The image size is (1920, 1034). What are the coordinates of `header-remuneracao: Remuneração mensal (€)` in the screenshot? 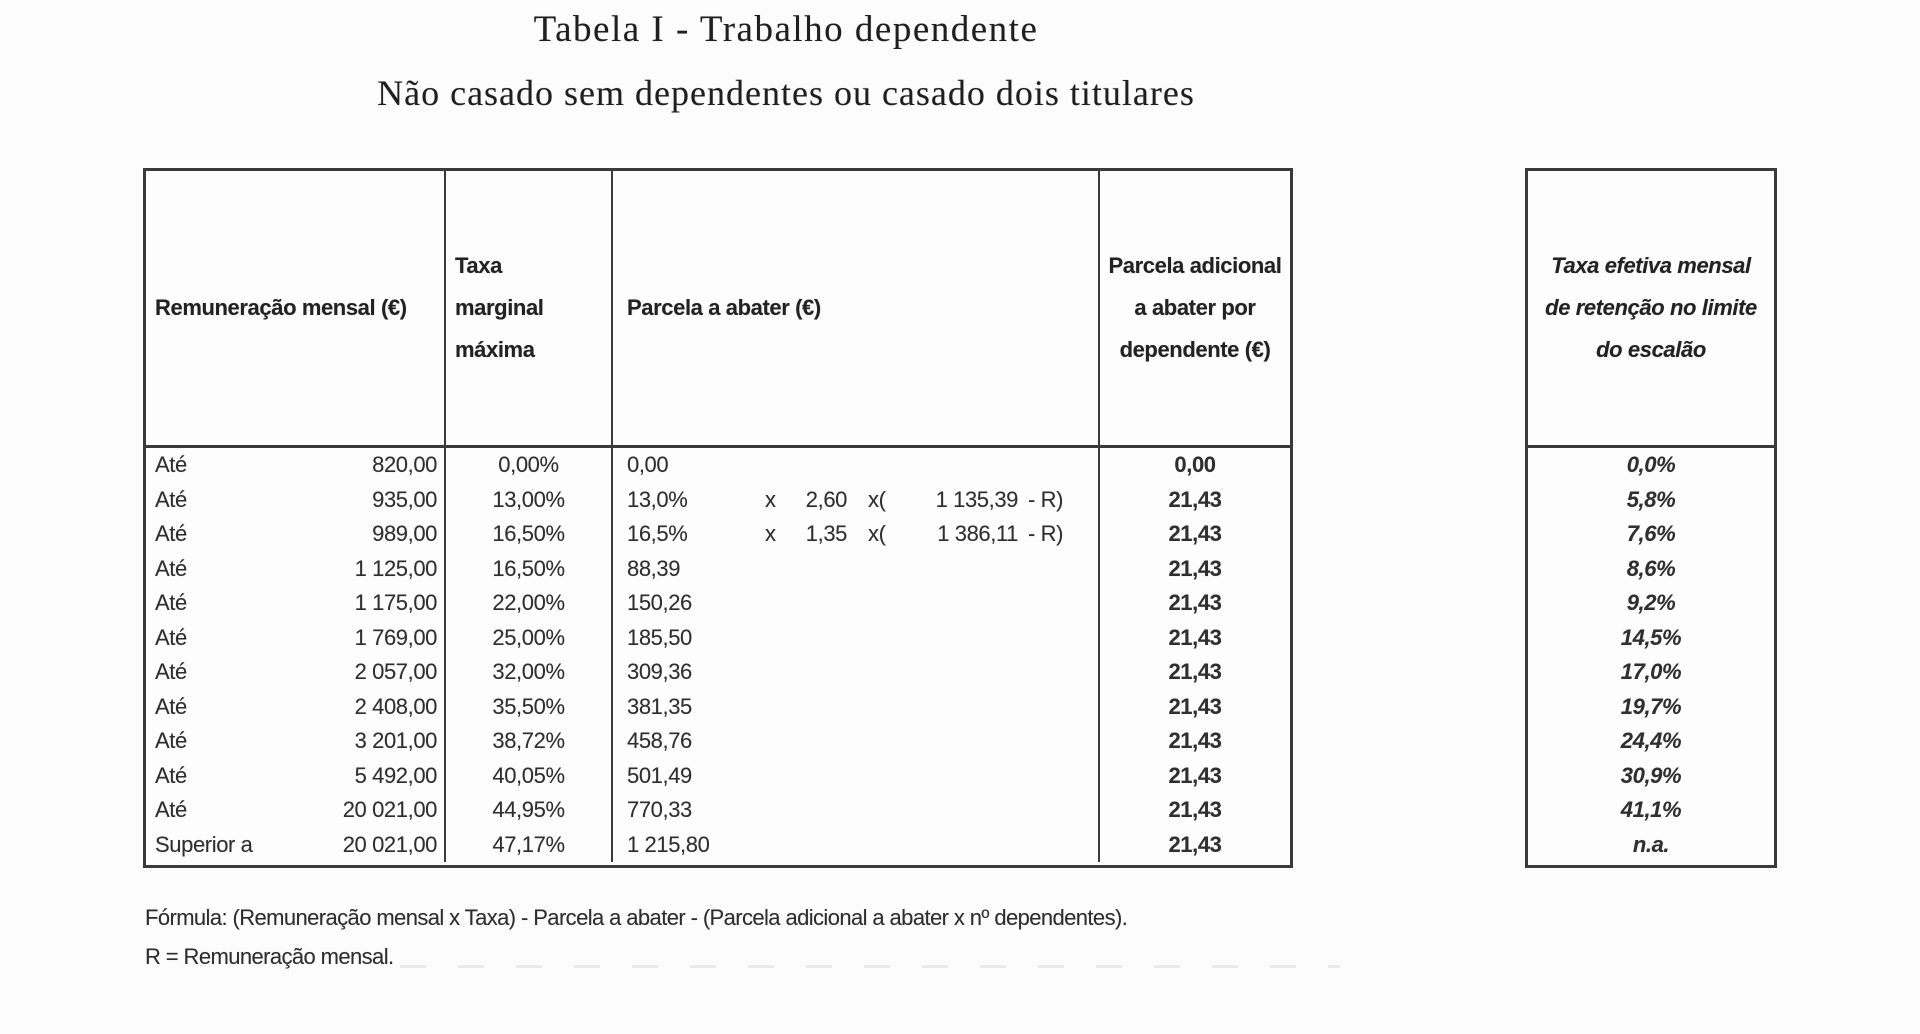 It's located at (296, 308).